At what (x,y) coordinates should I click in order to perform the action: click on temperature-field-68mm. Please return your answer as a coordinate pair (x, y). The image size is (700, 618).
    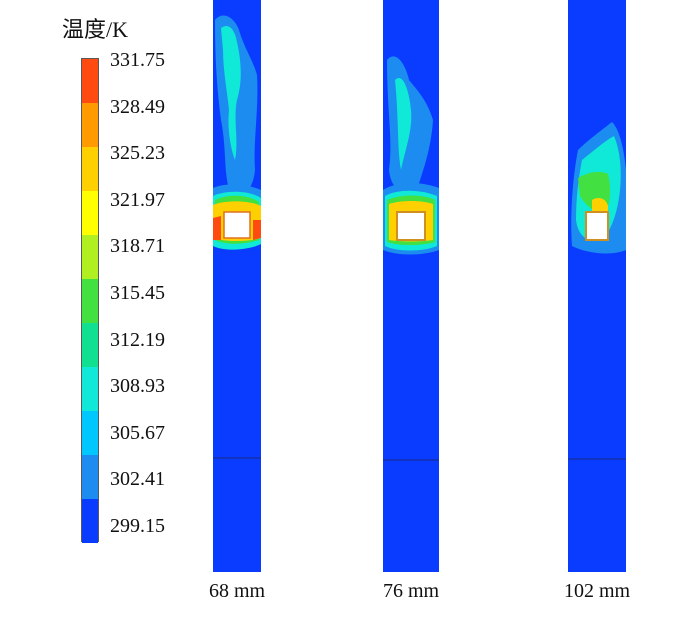
    Looking at the image, I should click on (237, 286).